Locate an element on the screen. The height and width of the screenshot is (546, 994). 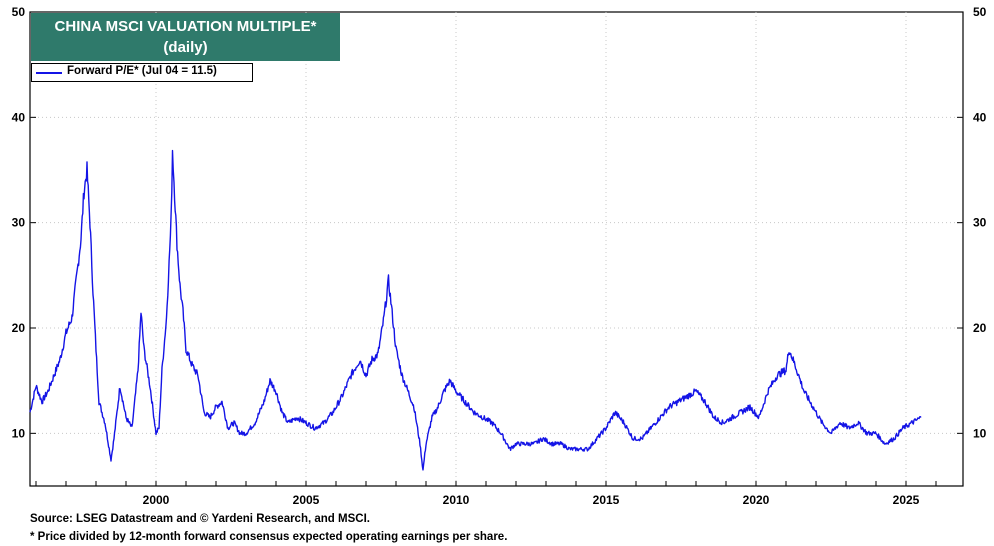
chart-title-box: CHINA MSCI VALUATION MULTIPLE* (daily) is located at coordinates (185, 37).